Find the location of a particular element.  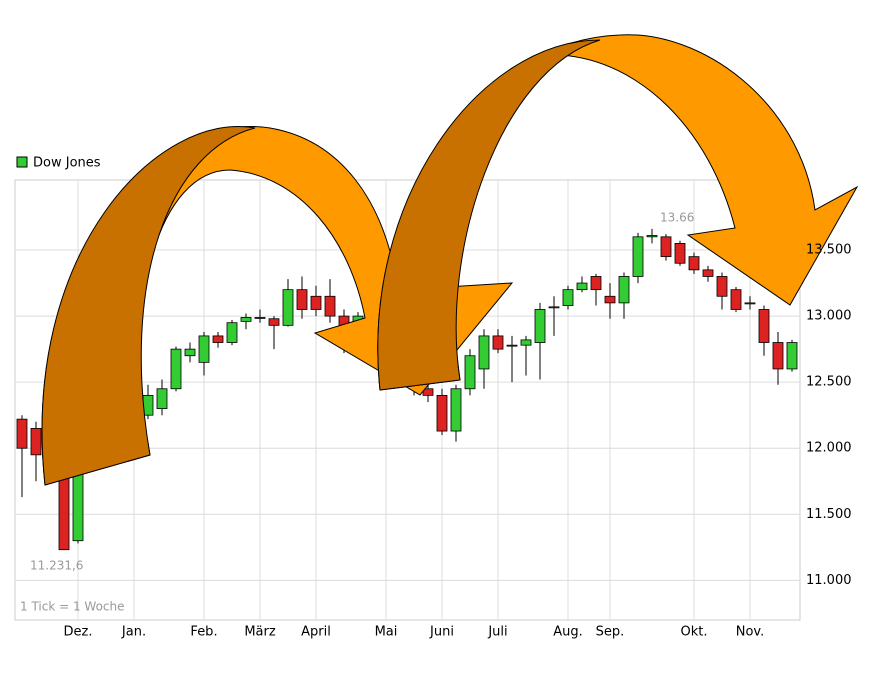

y-tick-label: 12.000 is located at coordinates (829, 448).